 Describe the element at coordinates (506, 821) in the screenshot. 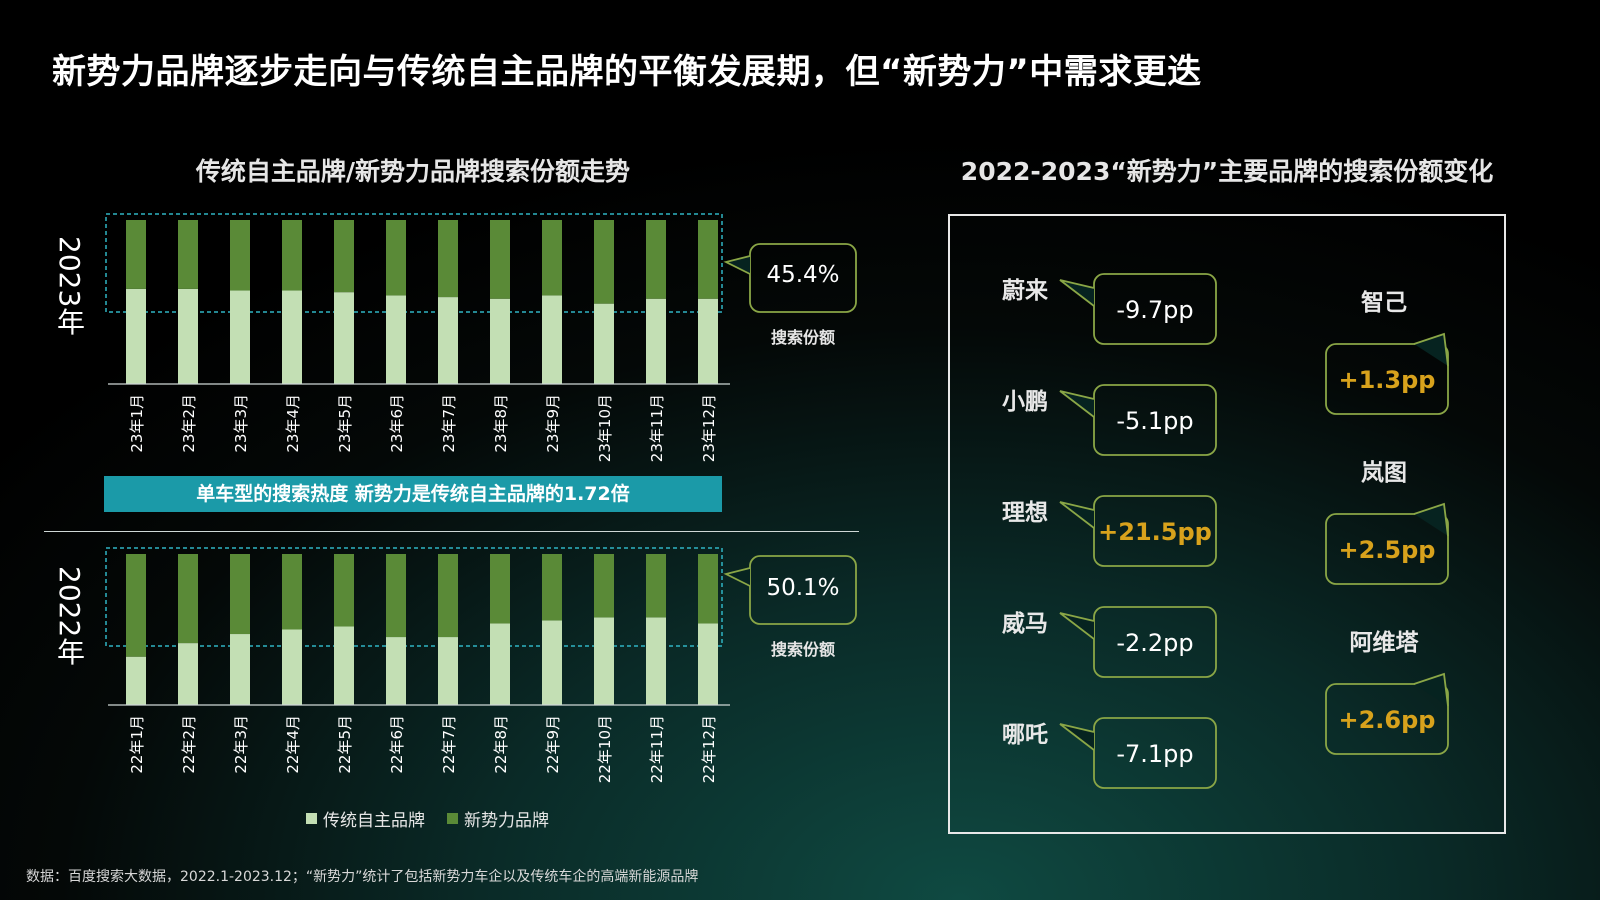

I see `legend-label-new-force: 新势力品牌` at that location.